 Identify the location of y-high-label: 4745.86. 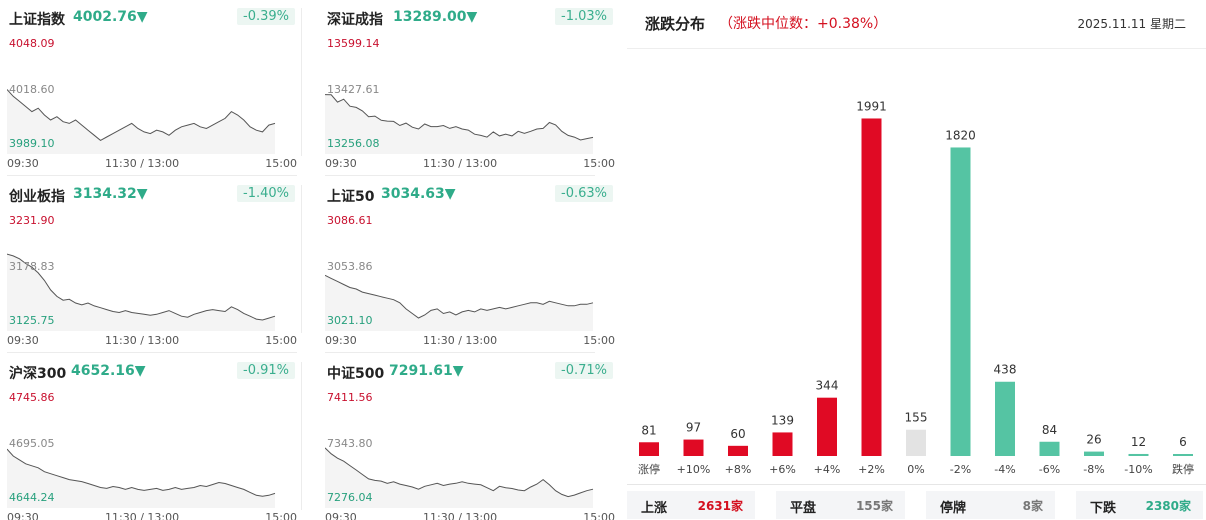
(32, 397).